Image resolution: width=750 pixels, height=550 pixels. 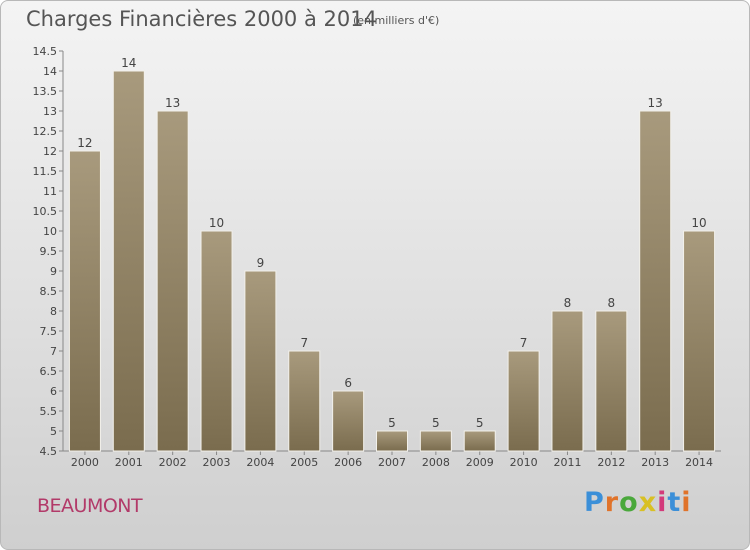 What do you see at coordinates (45, 131) in the screenshot?
I see `y-tick-label: 12.5` at bounding box center [45, 131].